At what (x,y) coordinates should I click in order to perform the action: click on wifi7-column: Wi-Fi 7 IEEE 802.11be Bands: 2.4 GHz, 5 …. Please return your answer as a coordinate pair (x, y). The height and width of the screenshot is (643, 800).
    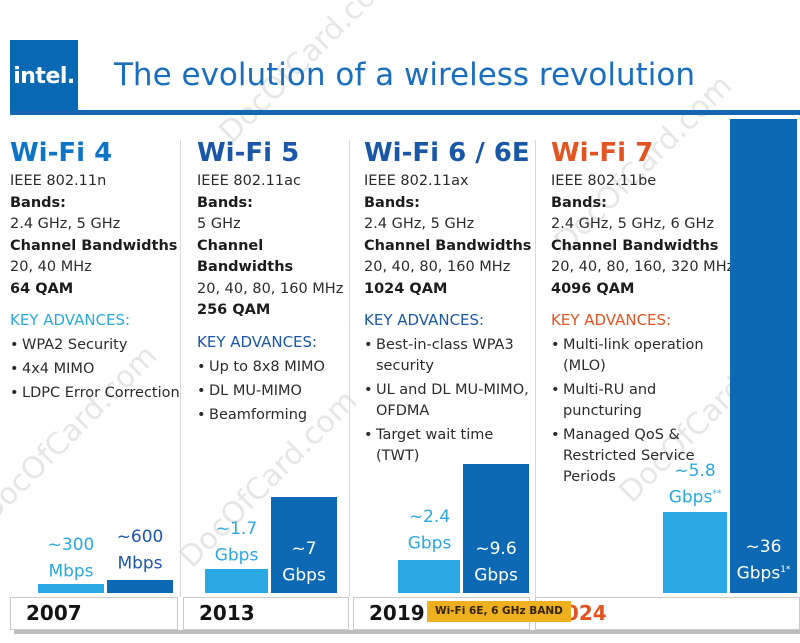
    Looking at the image, I should click on (645, 314).